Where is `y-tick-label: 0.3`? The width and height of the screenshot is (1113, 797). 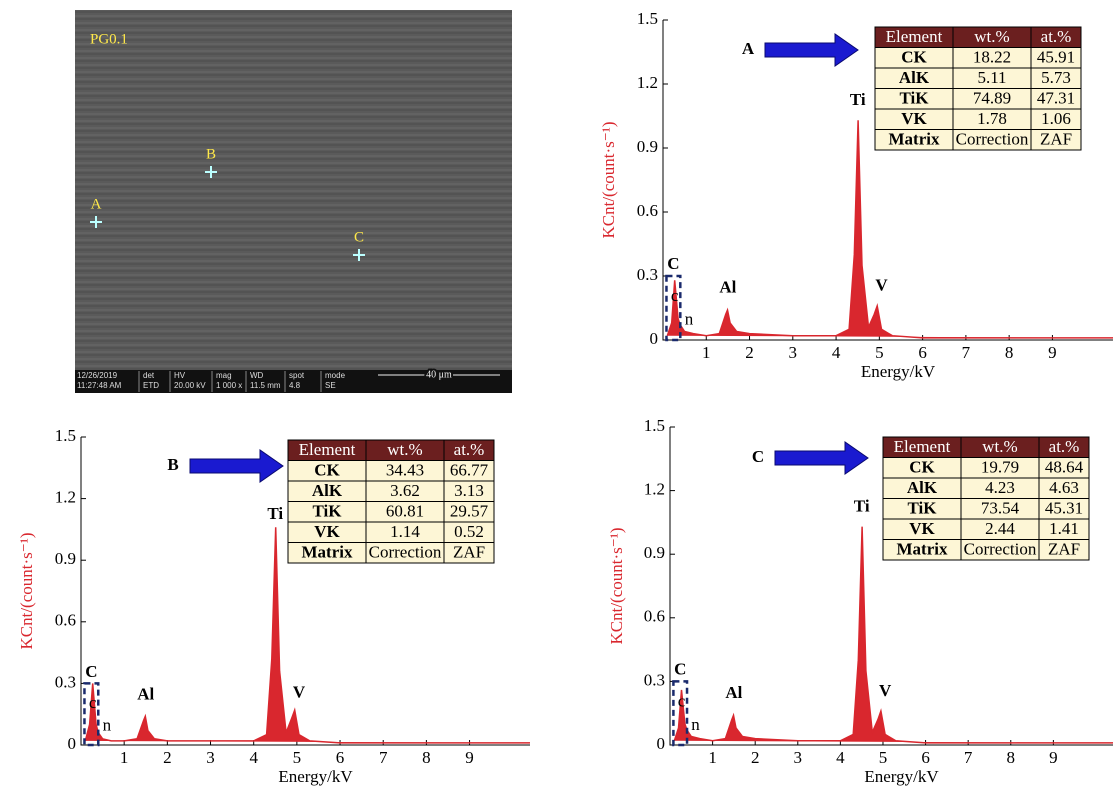
y-tick-label: 0.3 is located at coordinates (647, 274).